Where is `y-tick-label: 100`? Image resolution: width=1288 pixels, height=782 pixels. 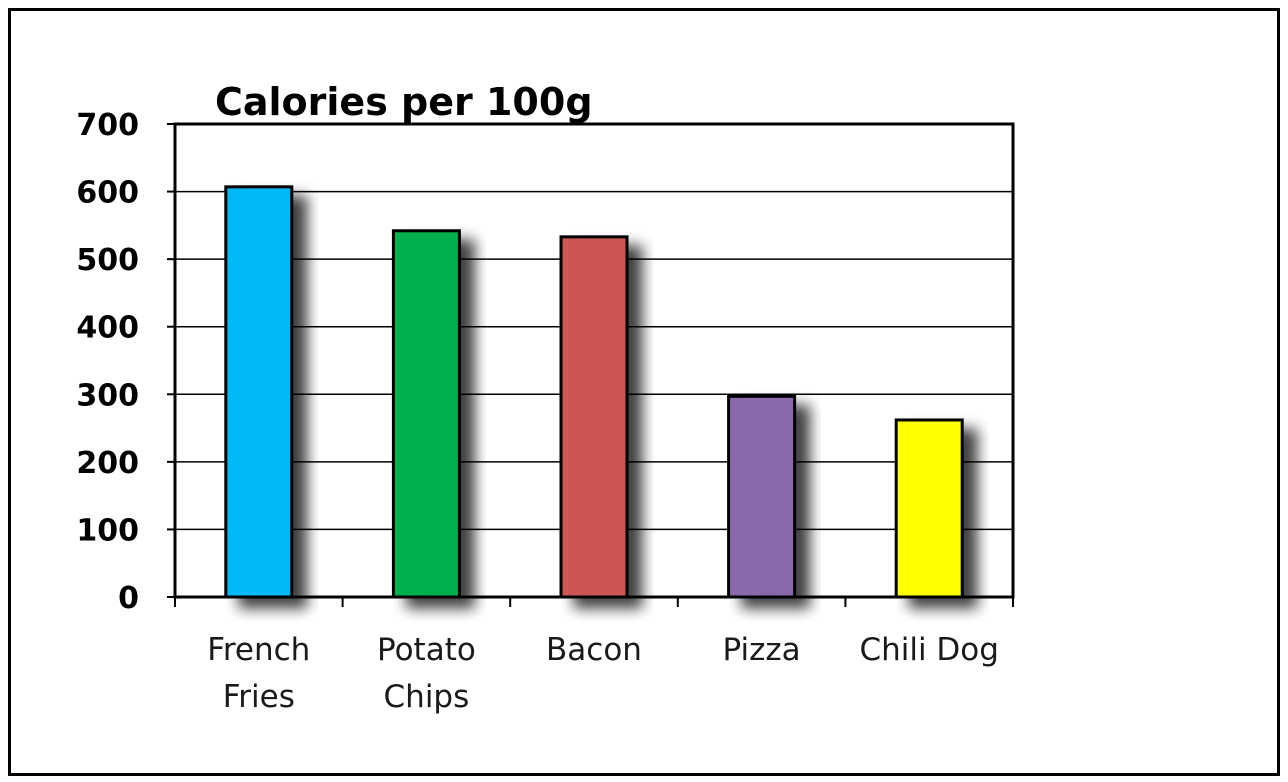 y-tick-label: 100 is located at coordinates (107, 530).